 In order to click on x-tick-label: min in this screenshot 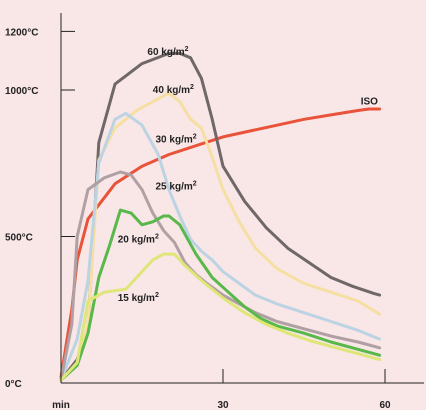, I will do `click(61, 405)`.